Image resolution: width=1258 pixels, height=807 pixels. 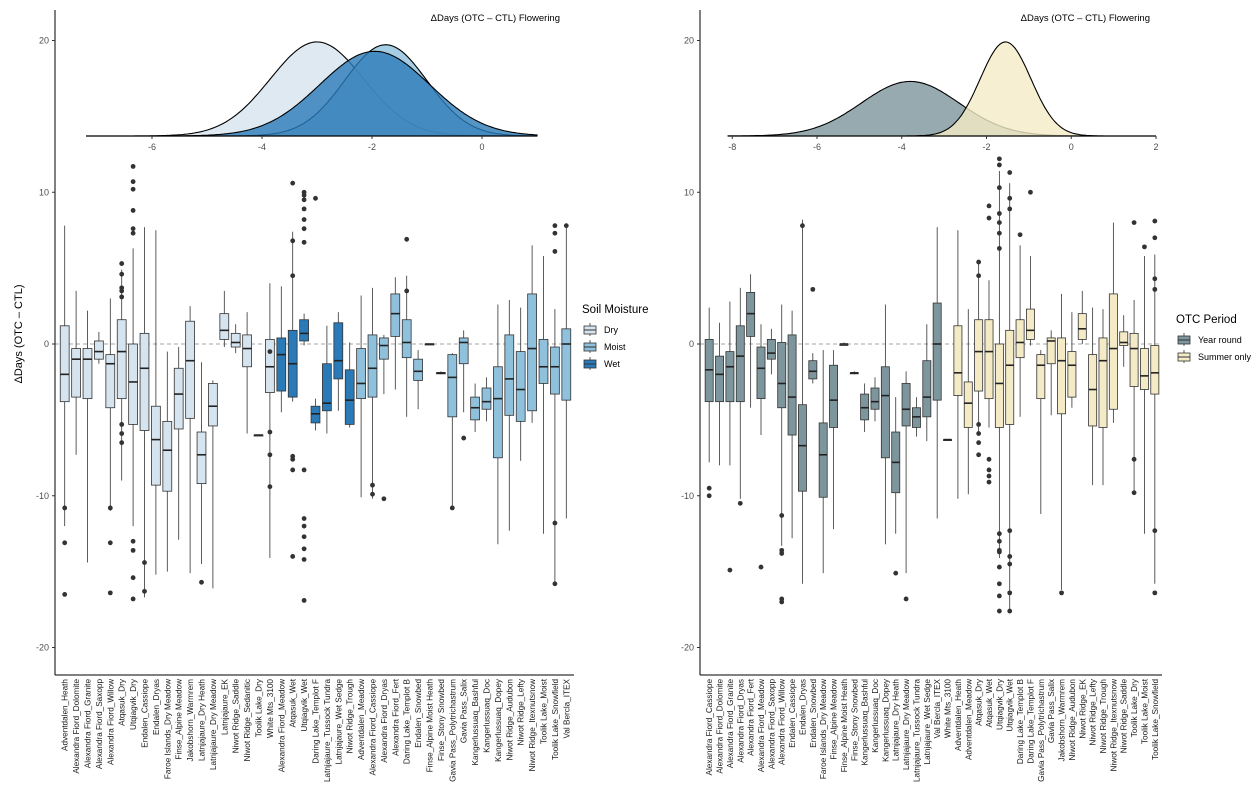 I want to click on category-label: Niwot Ridge_Audubon, so click(x=1072, y=720).